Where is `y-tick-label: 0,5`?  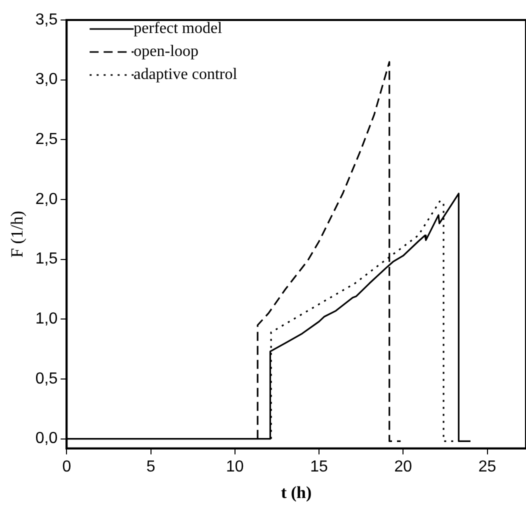
y-tick-label: 0,5 is located at coordinates (46, 379).